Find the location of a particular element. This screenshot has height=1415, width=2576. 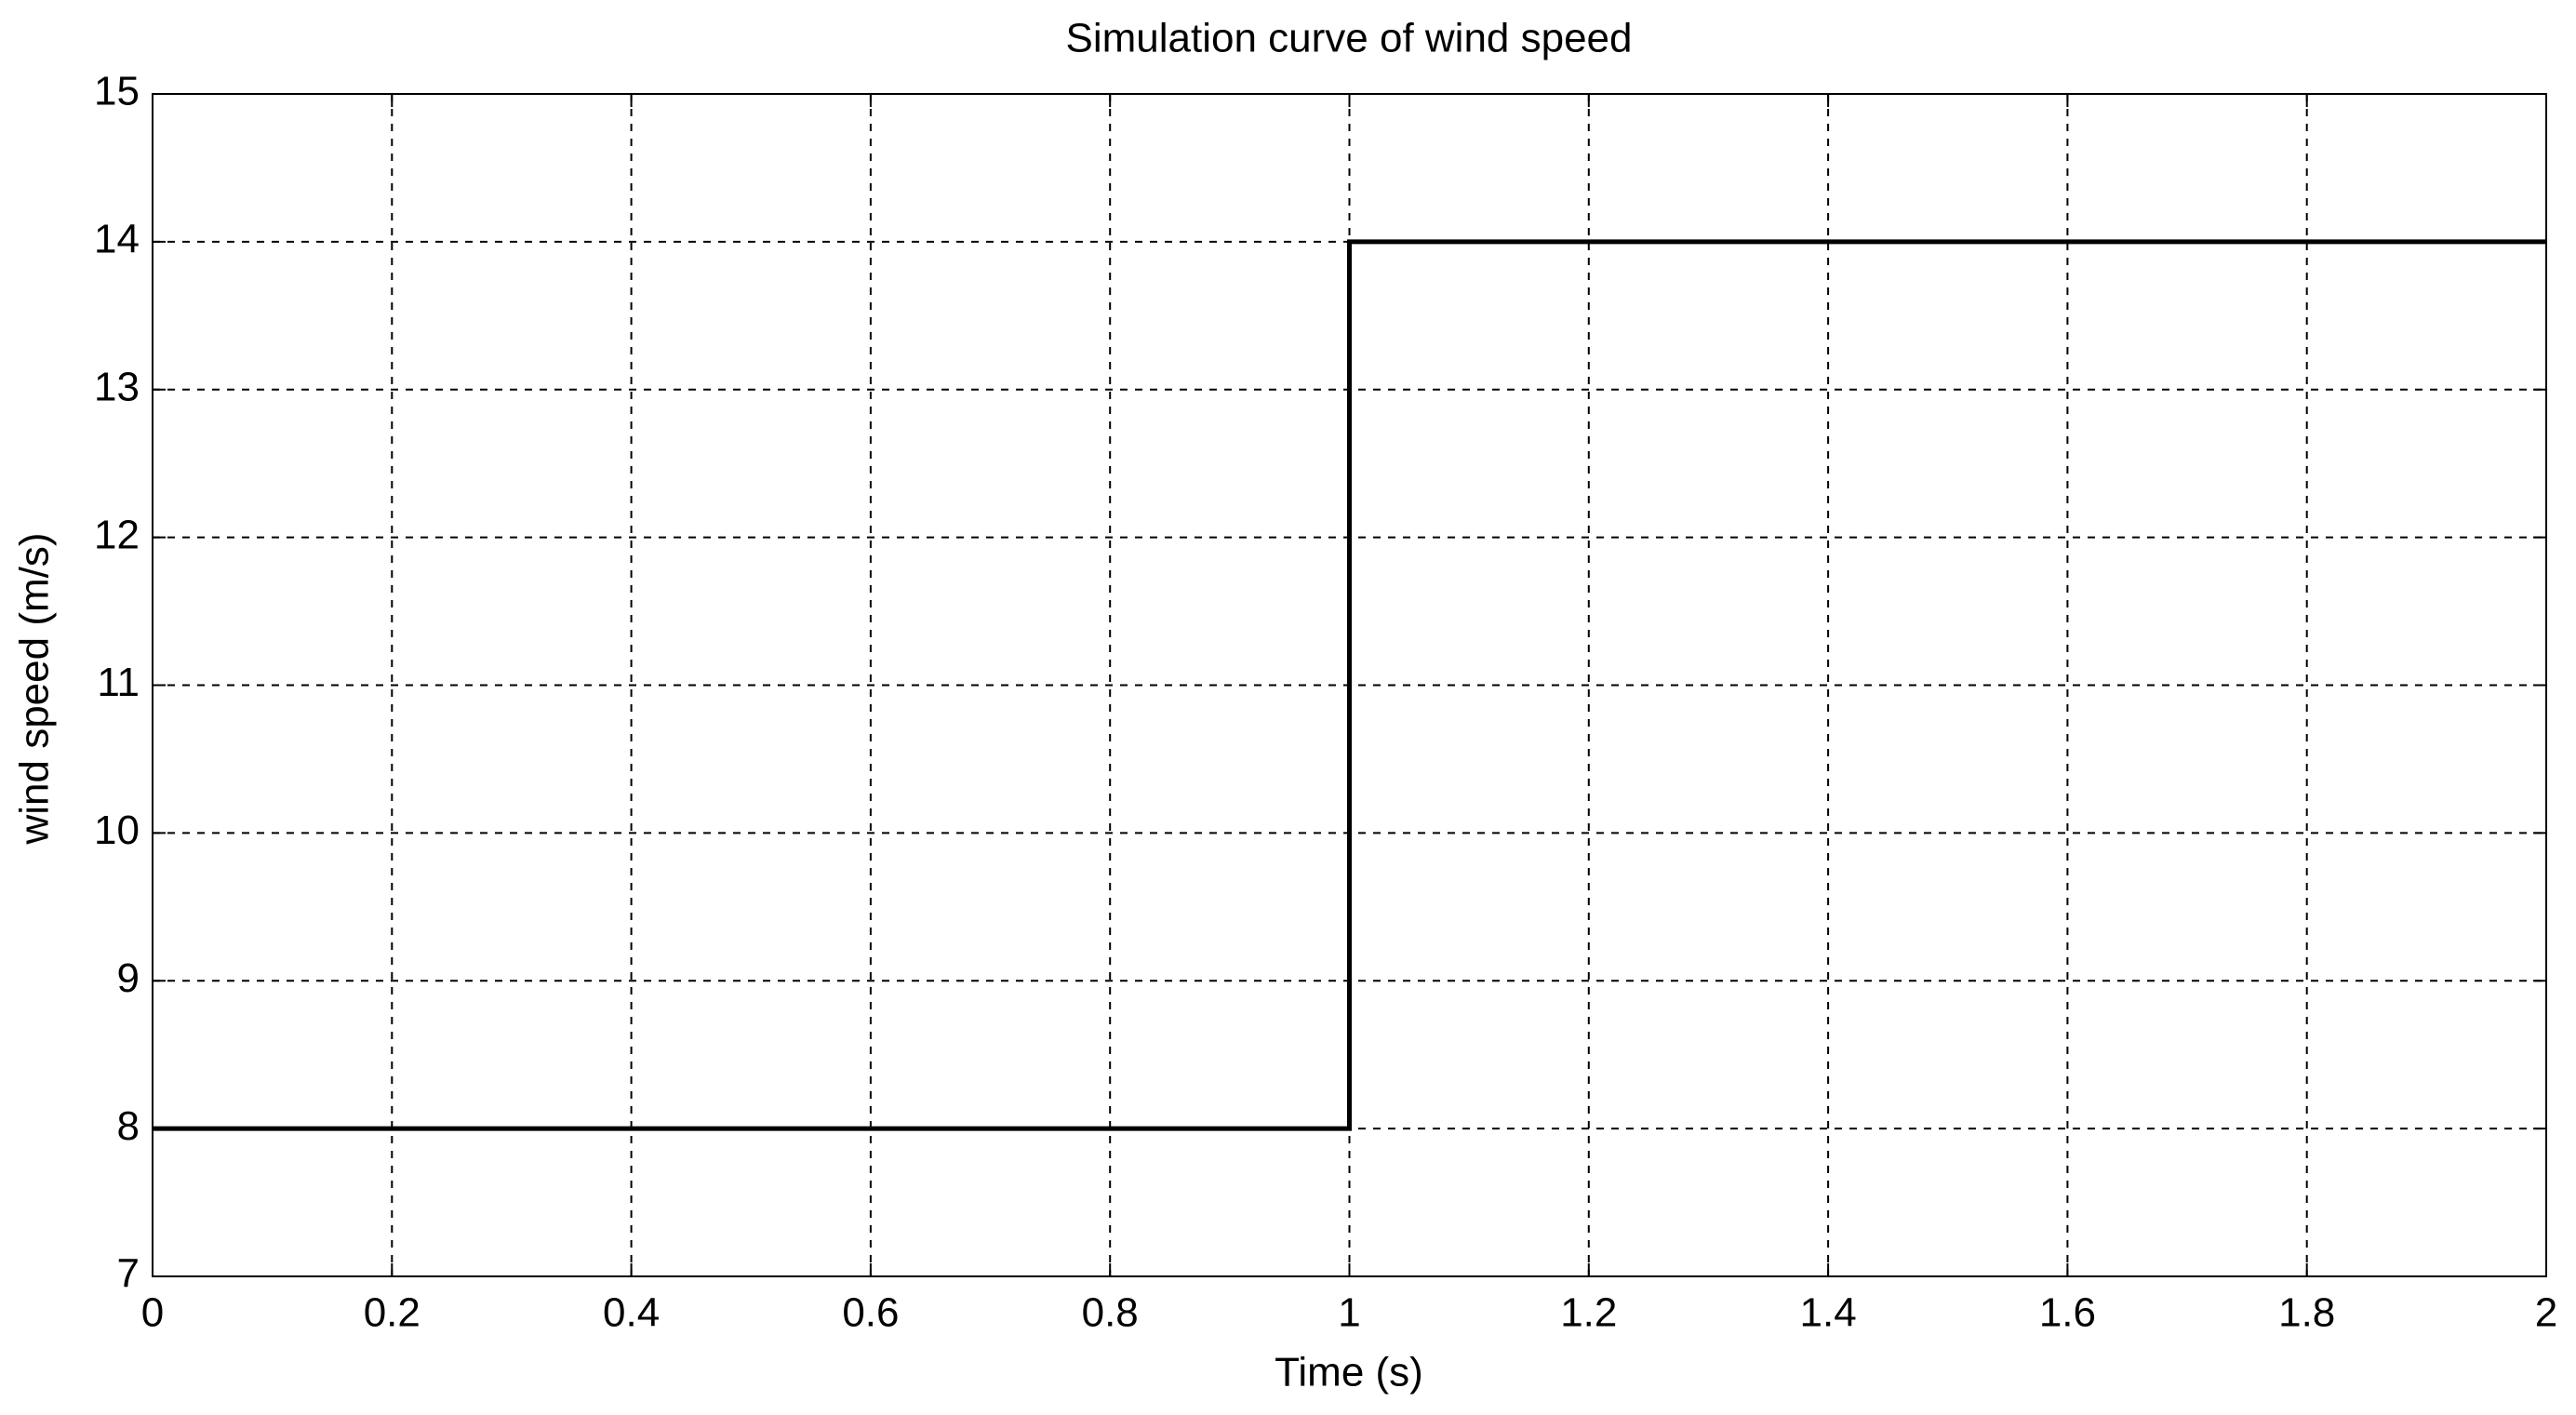

y-tick-label: 8 is located at coordinates (128, 1126).